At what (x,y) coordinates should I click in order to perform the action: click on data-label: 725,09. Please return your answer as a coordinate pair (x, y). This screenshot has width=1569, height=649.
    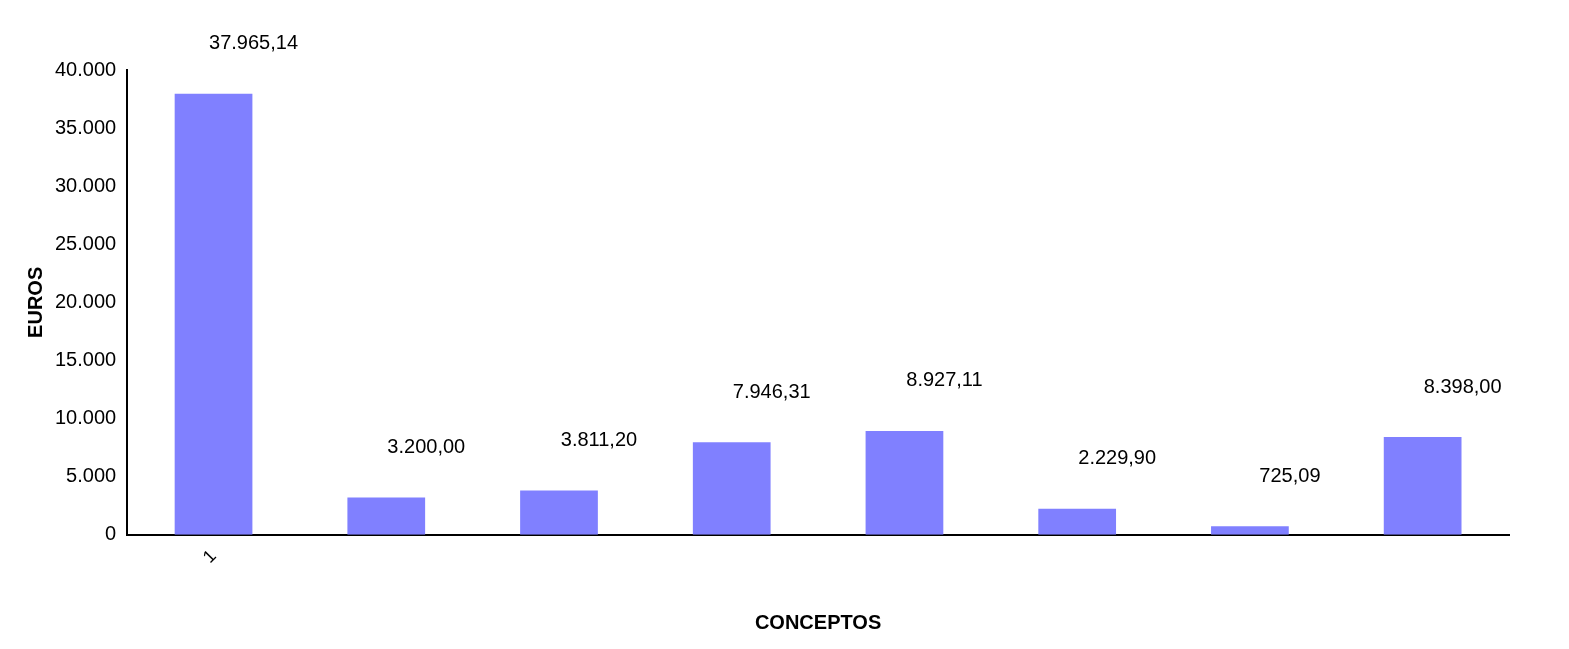
    Looking at the image, I should click on (1290, 474).